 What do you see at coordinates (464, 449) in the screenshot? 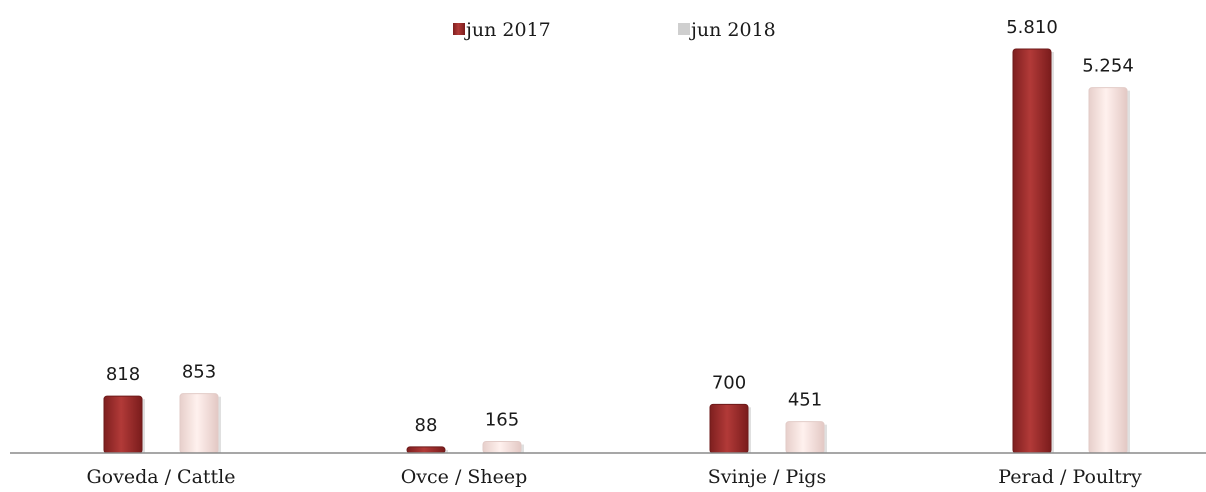
I see `bar-group-ovce-sheep: 88 165 Ovce / Sheep` at bounding box center [464, 449].